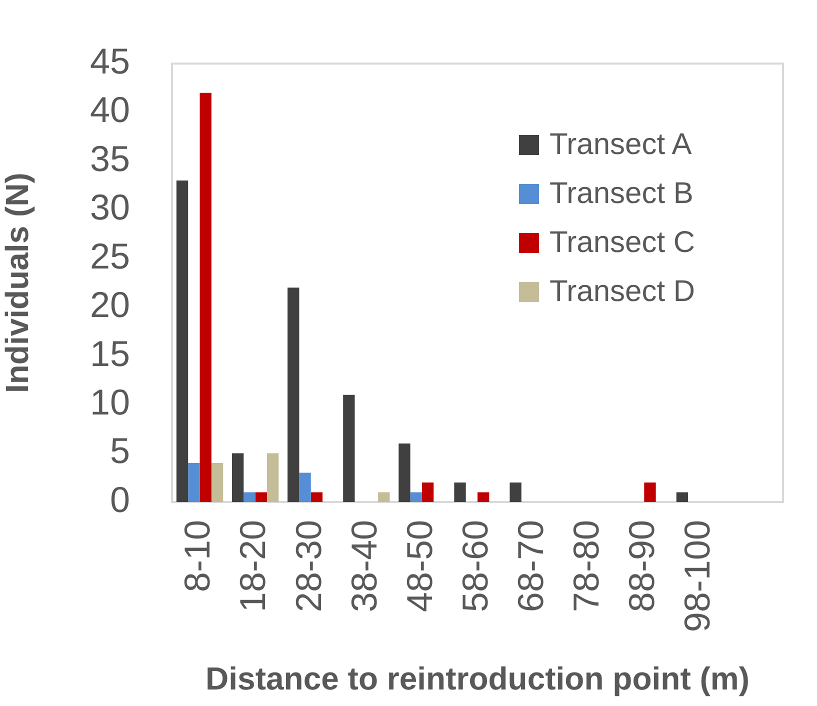 This screenshot has height=706, width=817. Describe the element at coordinates (110, 158) in the screenshot. I see `y-tick-label: 35` at that location.